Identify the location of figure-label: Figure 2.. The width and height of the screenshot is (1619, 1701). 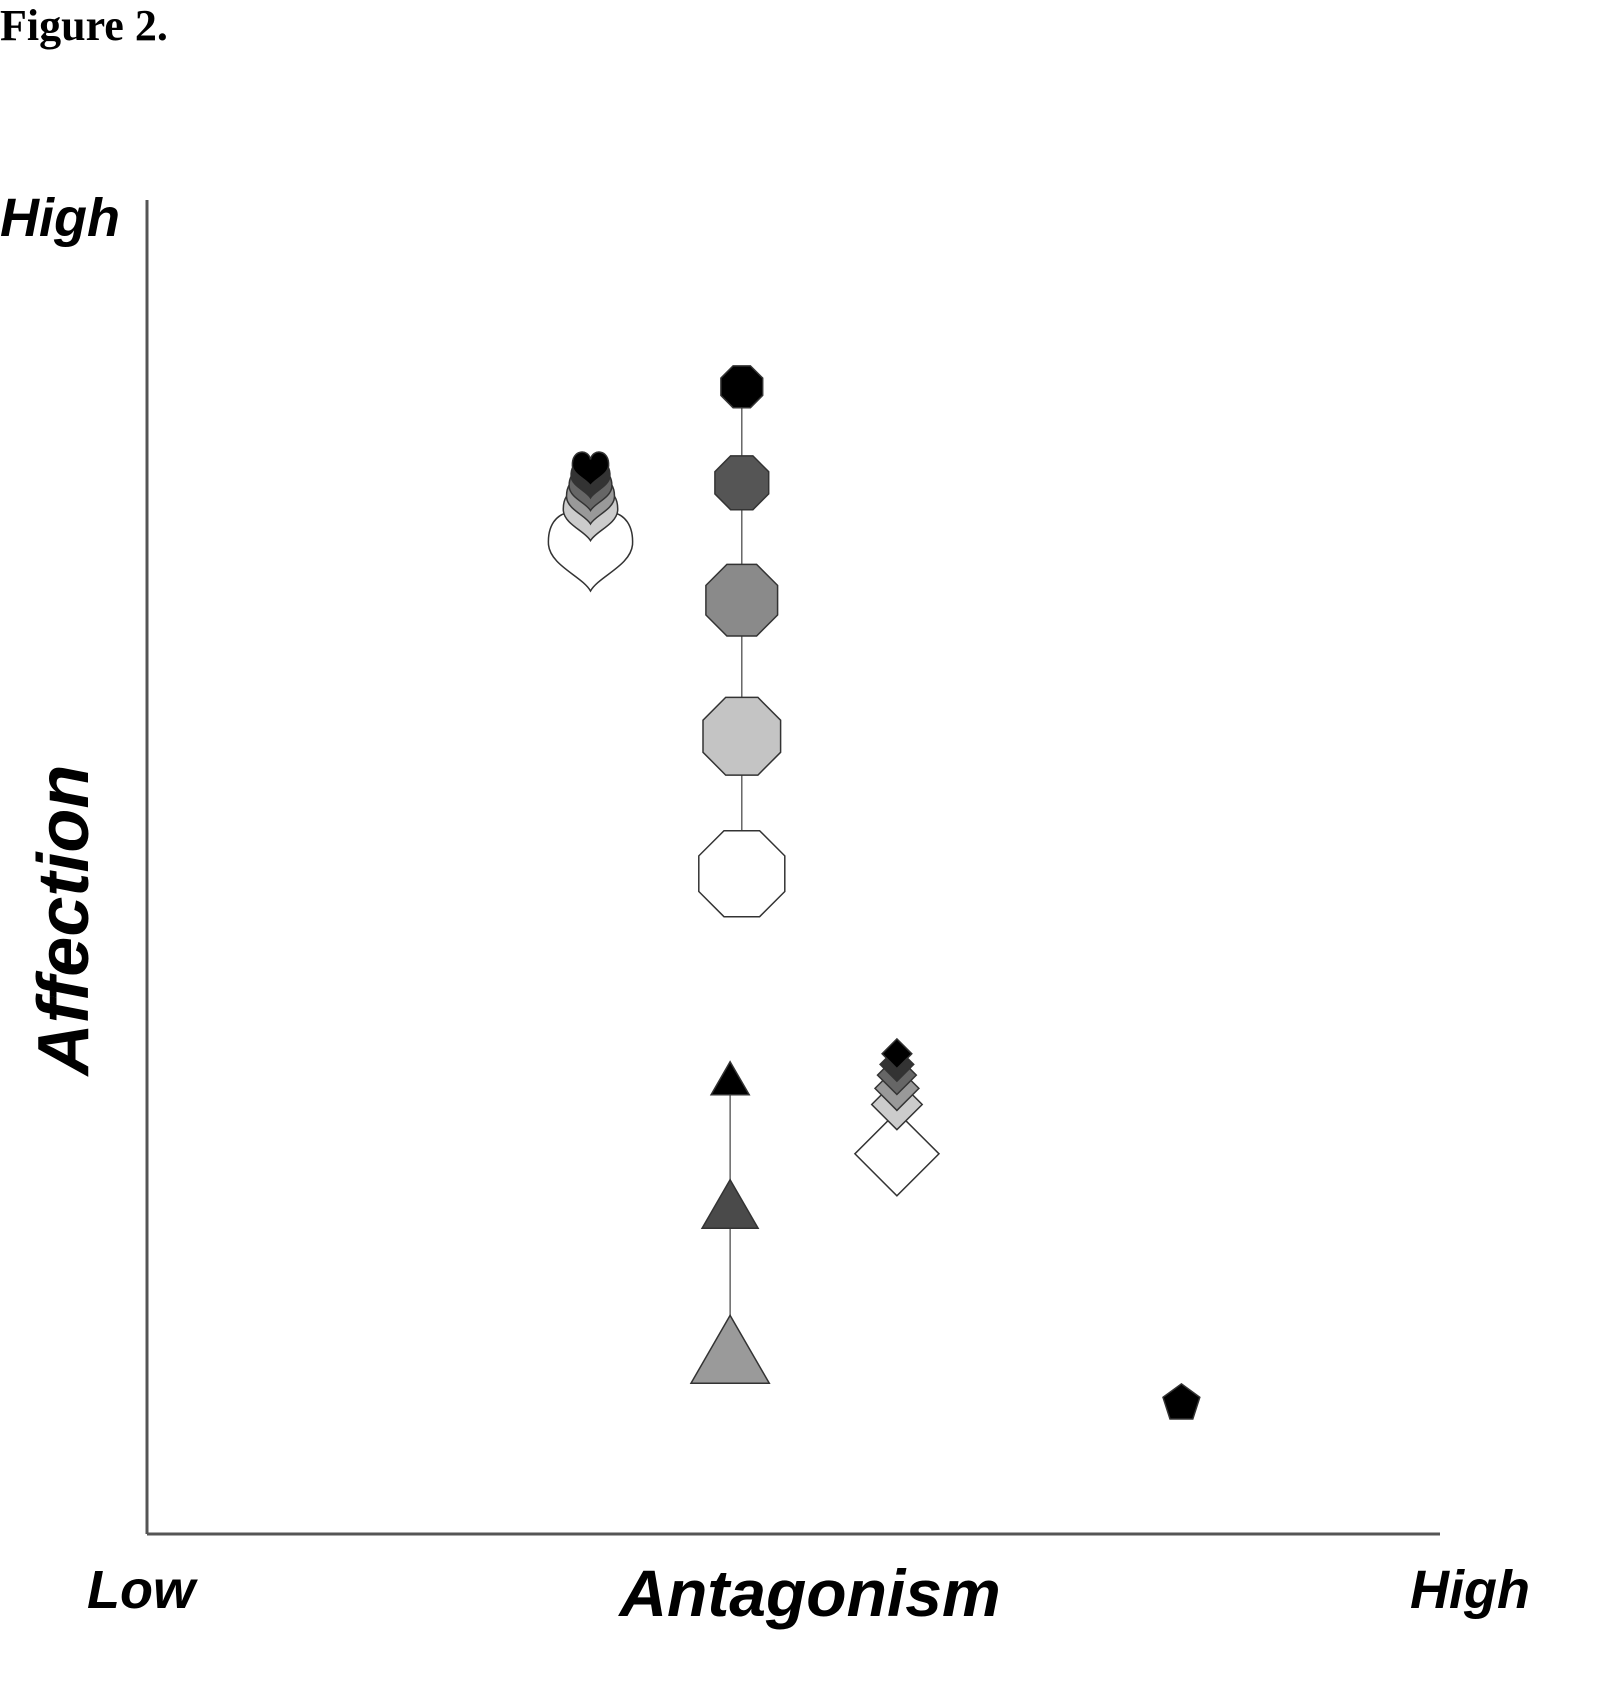
(84, 25).